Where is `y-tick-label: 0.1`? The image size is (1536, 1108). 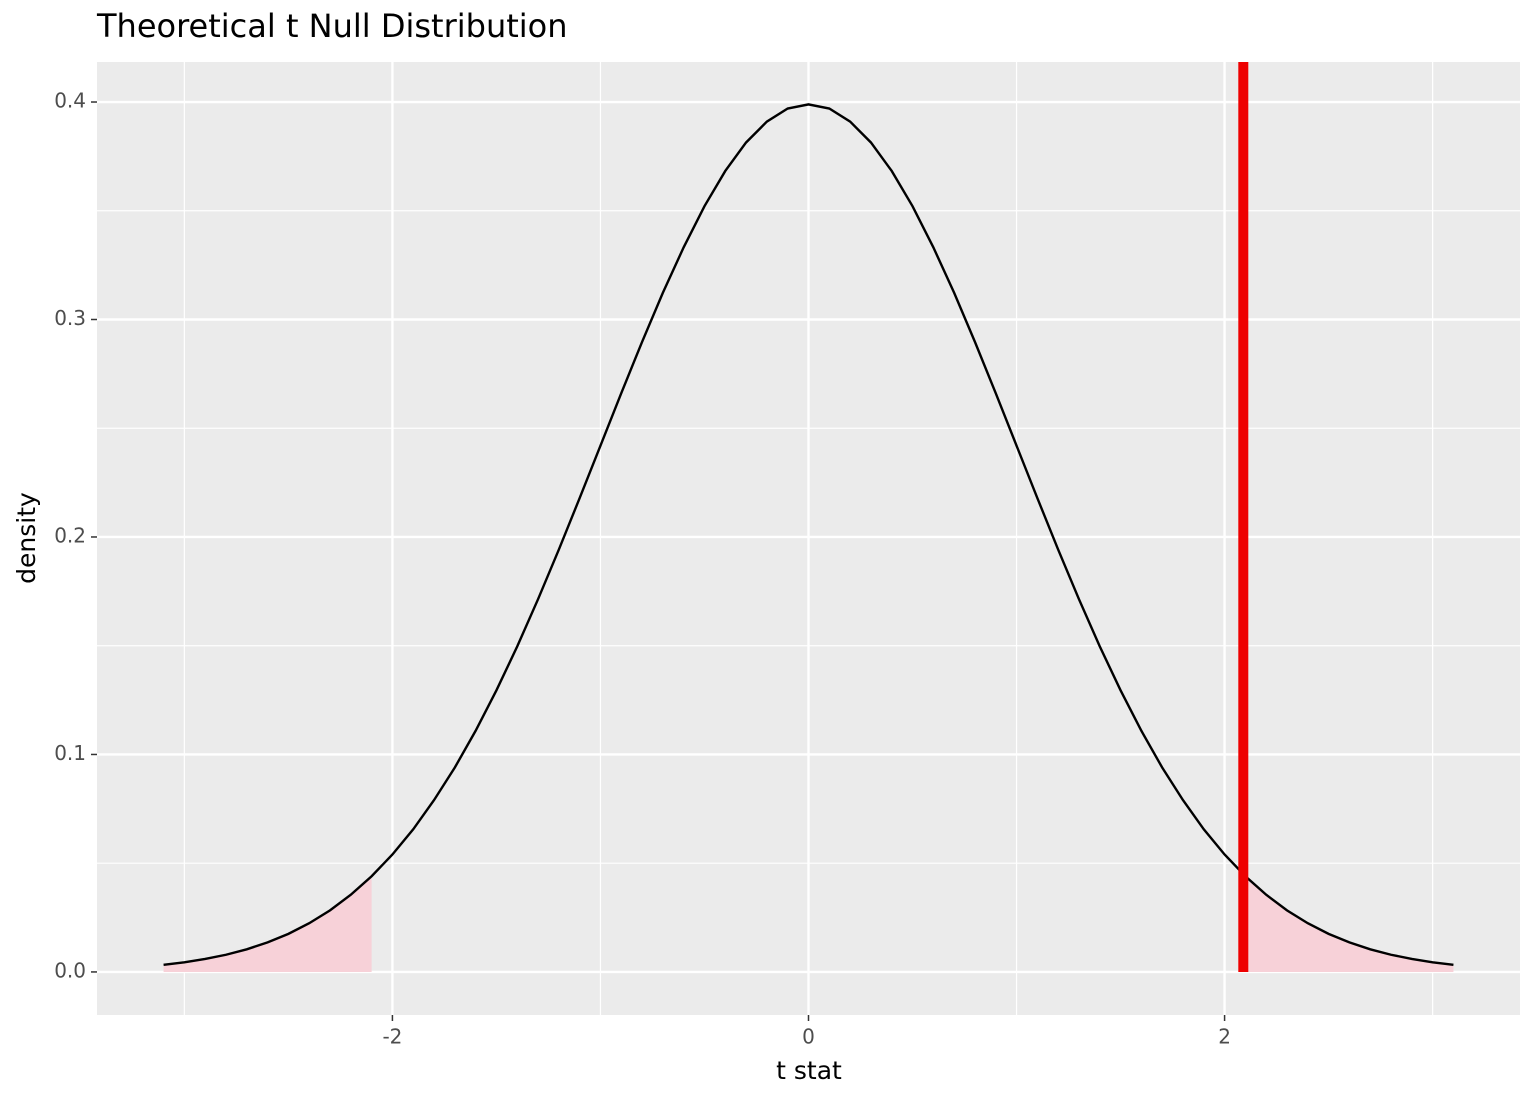 y-tick-label: 0.1 is located at coordinates (70, 753).